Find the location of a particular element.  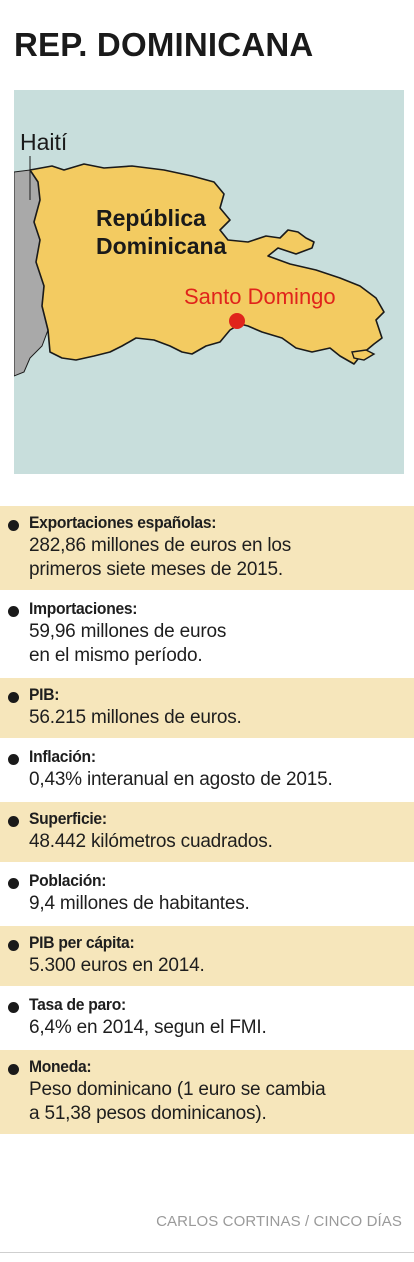

fact-value: 9,4 millones de habitantes. is located at coordinates (139, 903).